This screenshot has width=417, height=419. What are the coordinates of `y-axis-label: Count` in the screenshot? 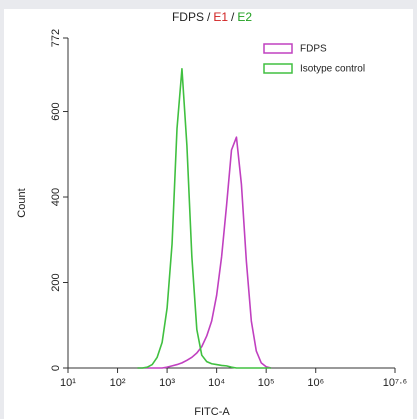 It's located at (22, 202).